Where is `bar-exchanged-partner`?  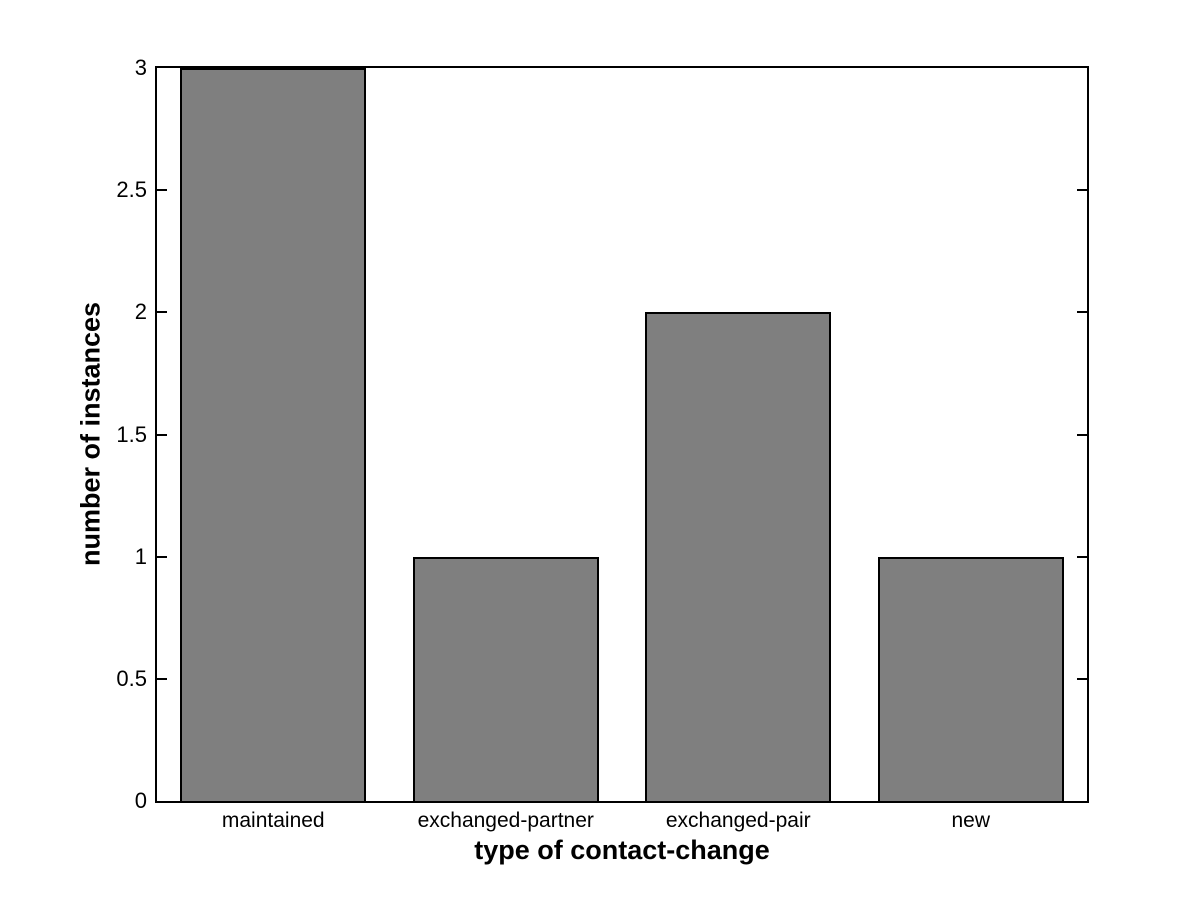 bar-exchanged-partner is located at coordinates (505, 678).